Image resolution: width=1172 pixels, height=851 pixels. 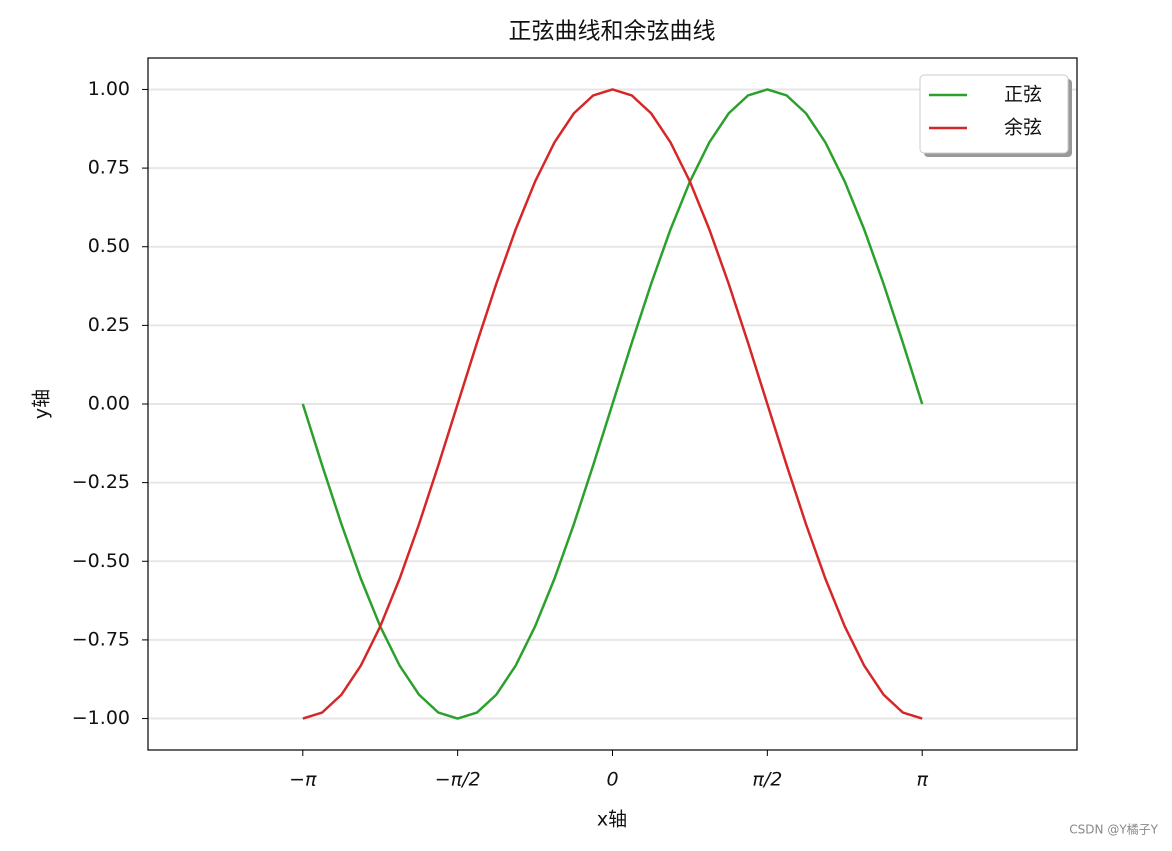 What do you see at coordinates (612, 780) in the screenshot?
I see `x-tick-label: 0` at bounding box center [612, 780].